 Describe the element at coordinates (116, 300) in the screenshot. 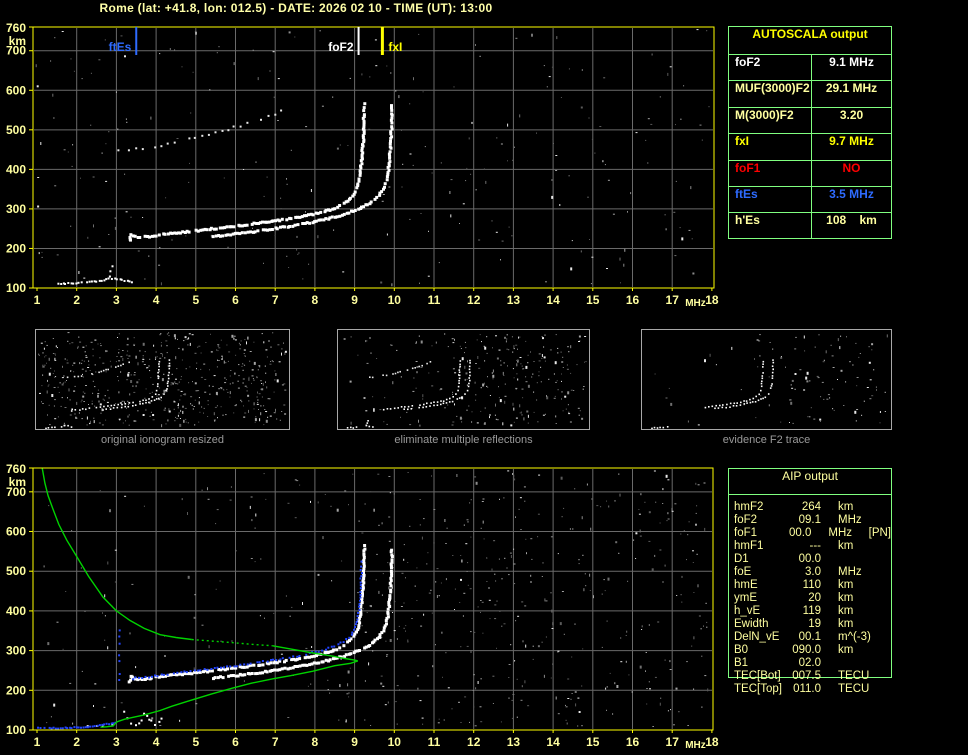

I see `svg-text: 3` at that location.